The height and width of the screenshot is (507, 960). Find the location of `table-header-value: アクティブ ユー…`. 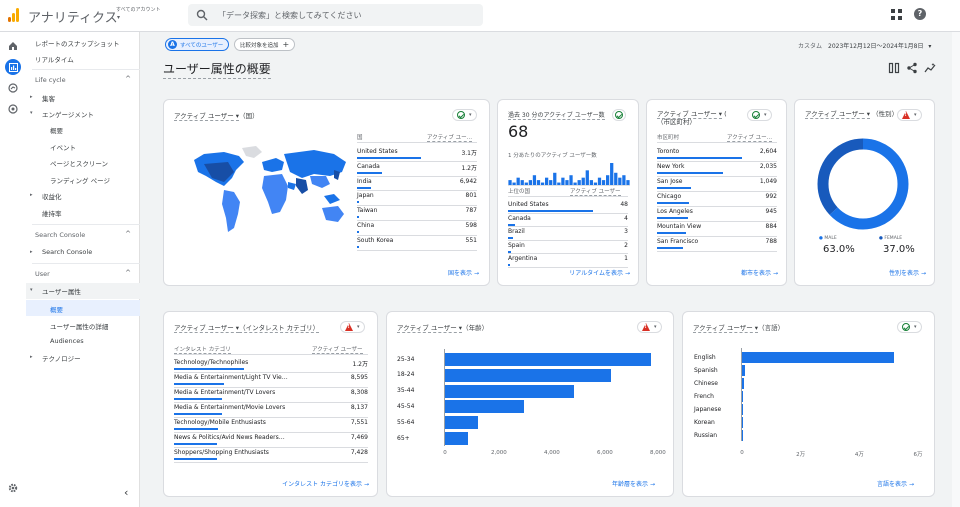

table-header-value: アクティブ ユー… is located at coordinates (450, 138).